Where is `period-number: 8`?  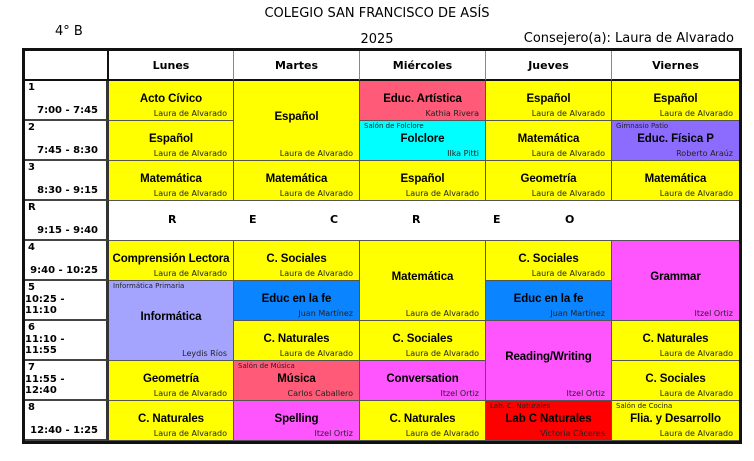 period-number: 8 is located at coordinates (31, 407).